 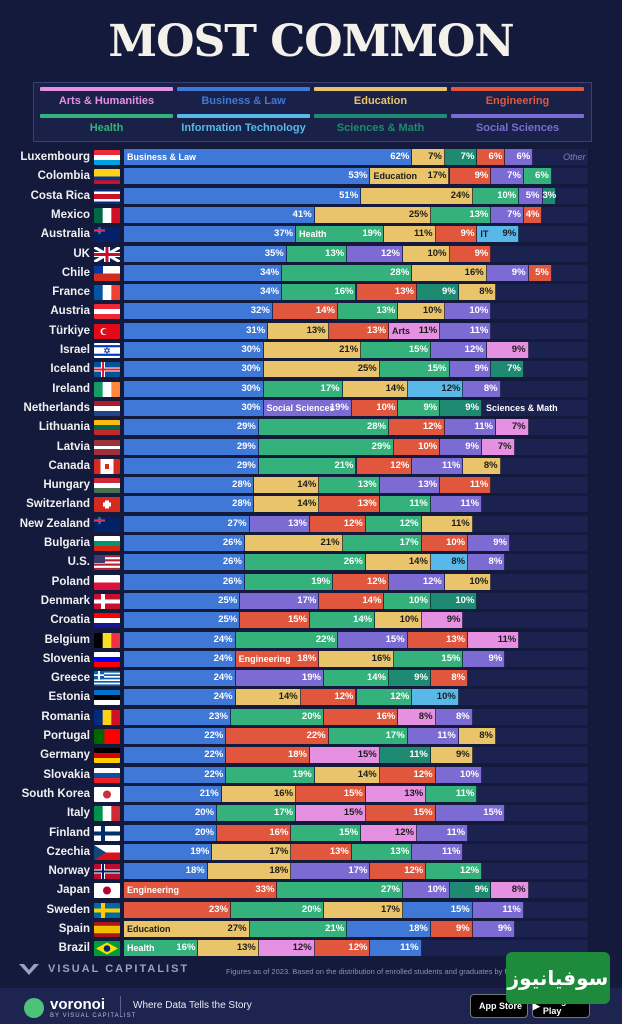 What do you see at coordinates (60, 195) in the screenshot?
I see `country-label: Costa Rica` at bounding box center [60, 195].